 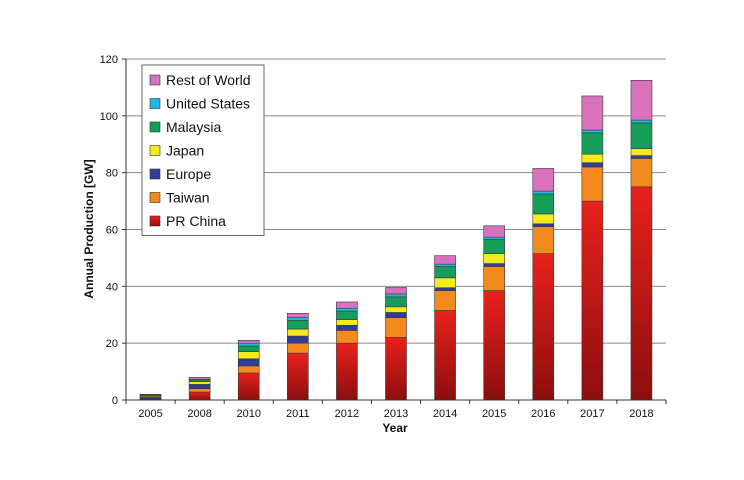 I want to click on legend-box, so click(x=203, y=150).